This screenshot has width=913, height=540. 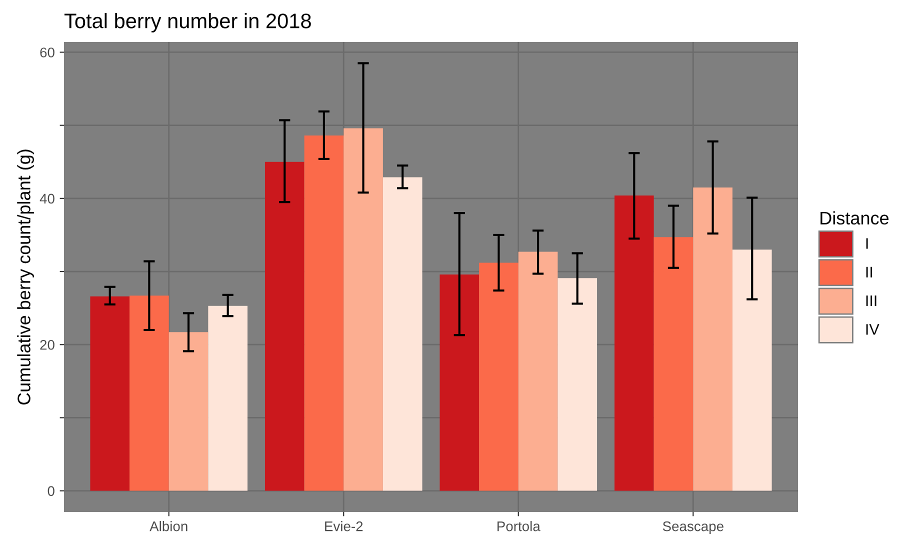 I want to click on x-tick-label: Evie-2, so click(x=344, y=526).